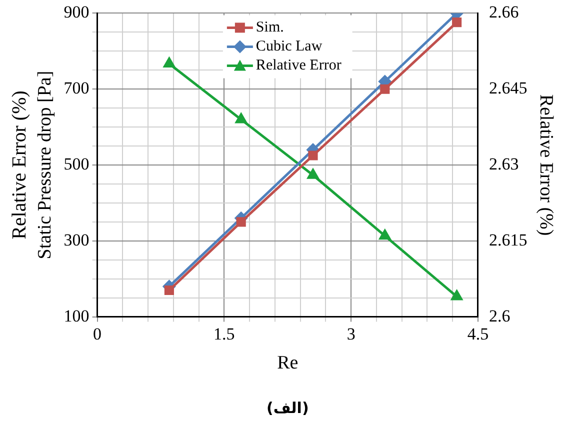 This screenshot has width=569, height=423. What do you see at coordinates (77, 164) in the screenshot?
I see `y-tick-label: 500` at bounding box center [77, 164].